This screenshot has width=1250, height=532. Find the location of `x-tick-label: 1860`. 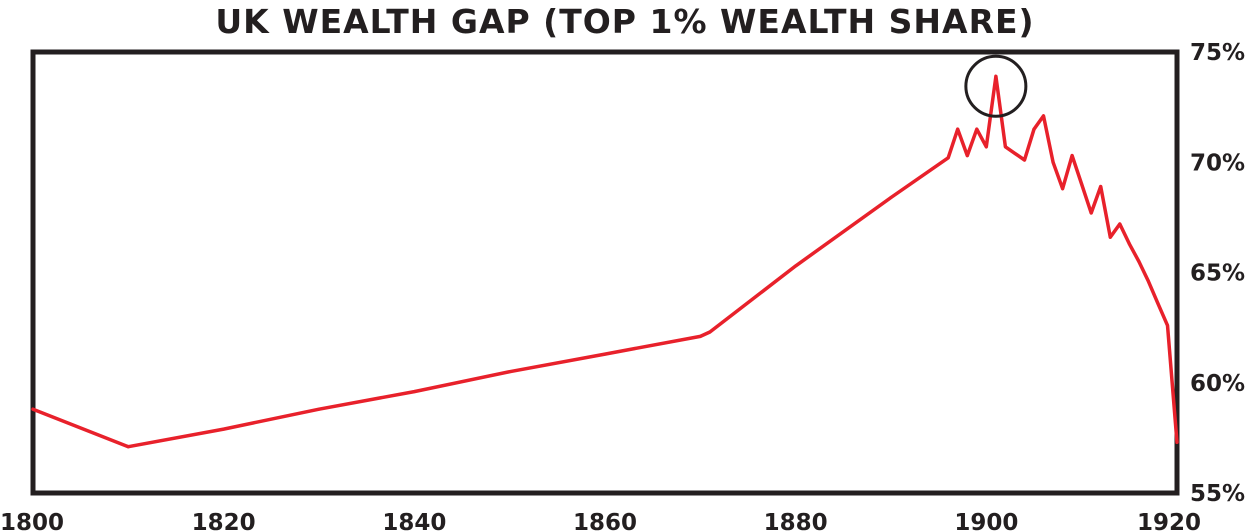

x-tick-label: 1860 is located at coordinates (605, 521).